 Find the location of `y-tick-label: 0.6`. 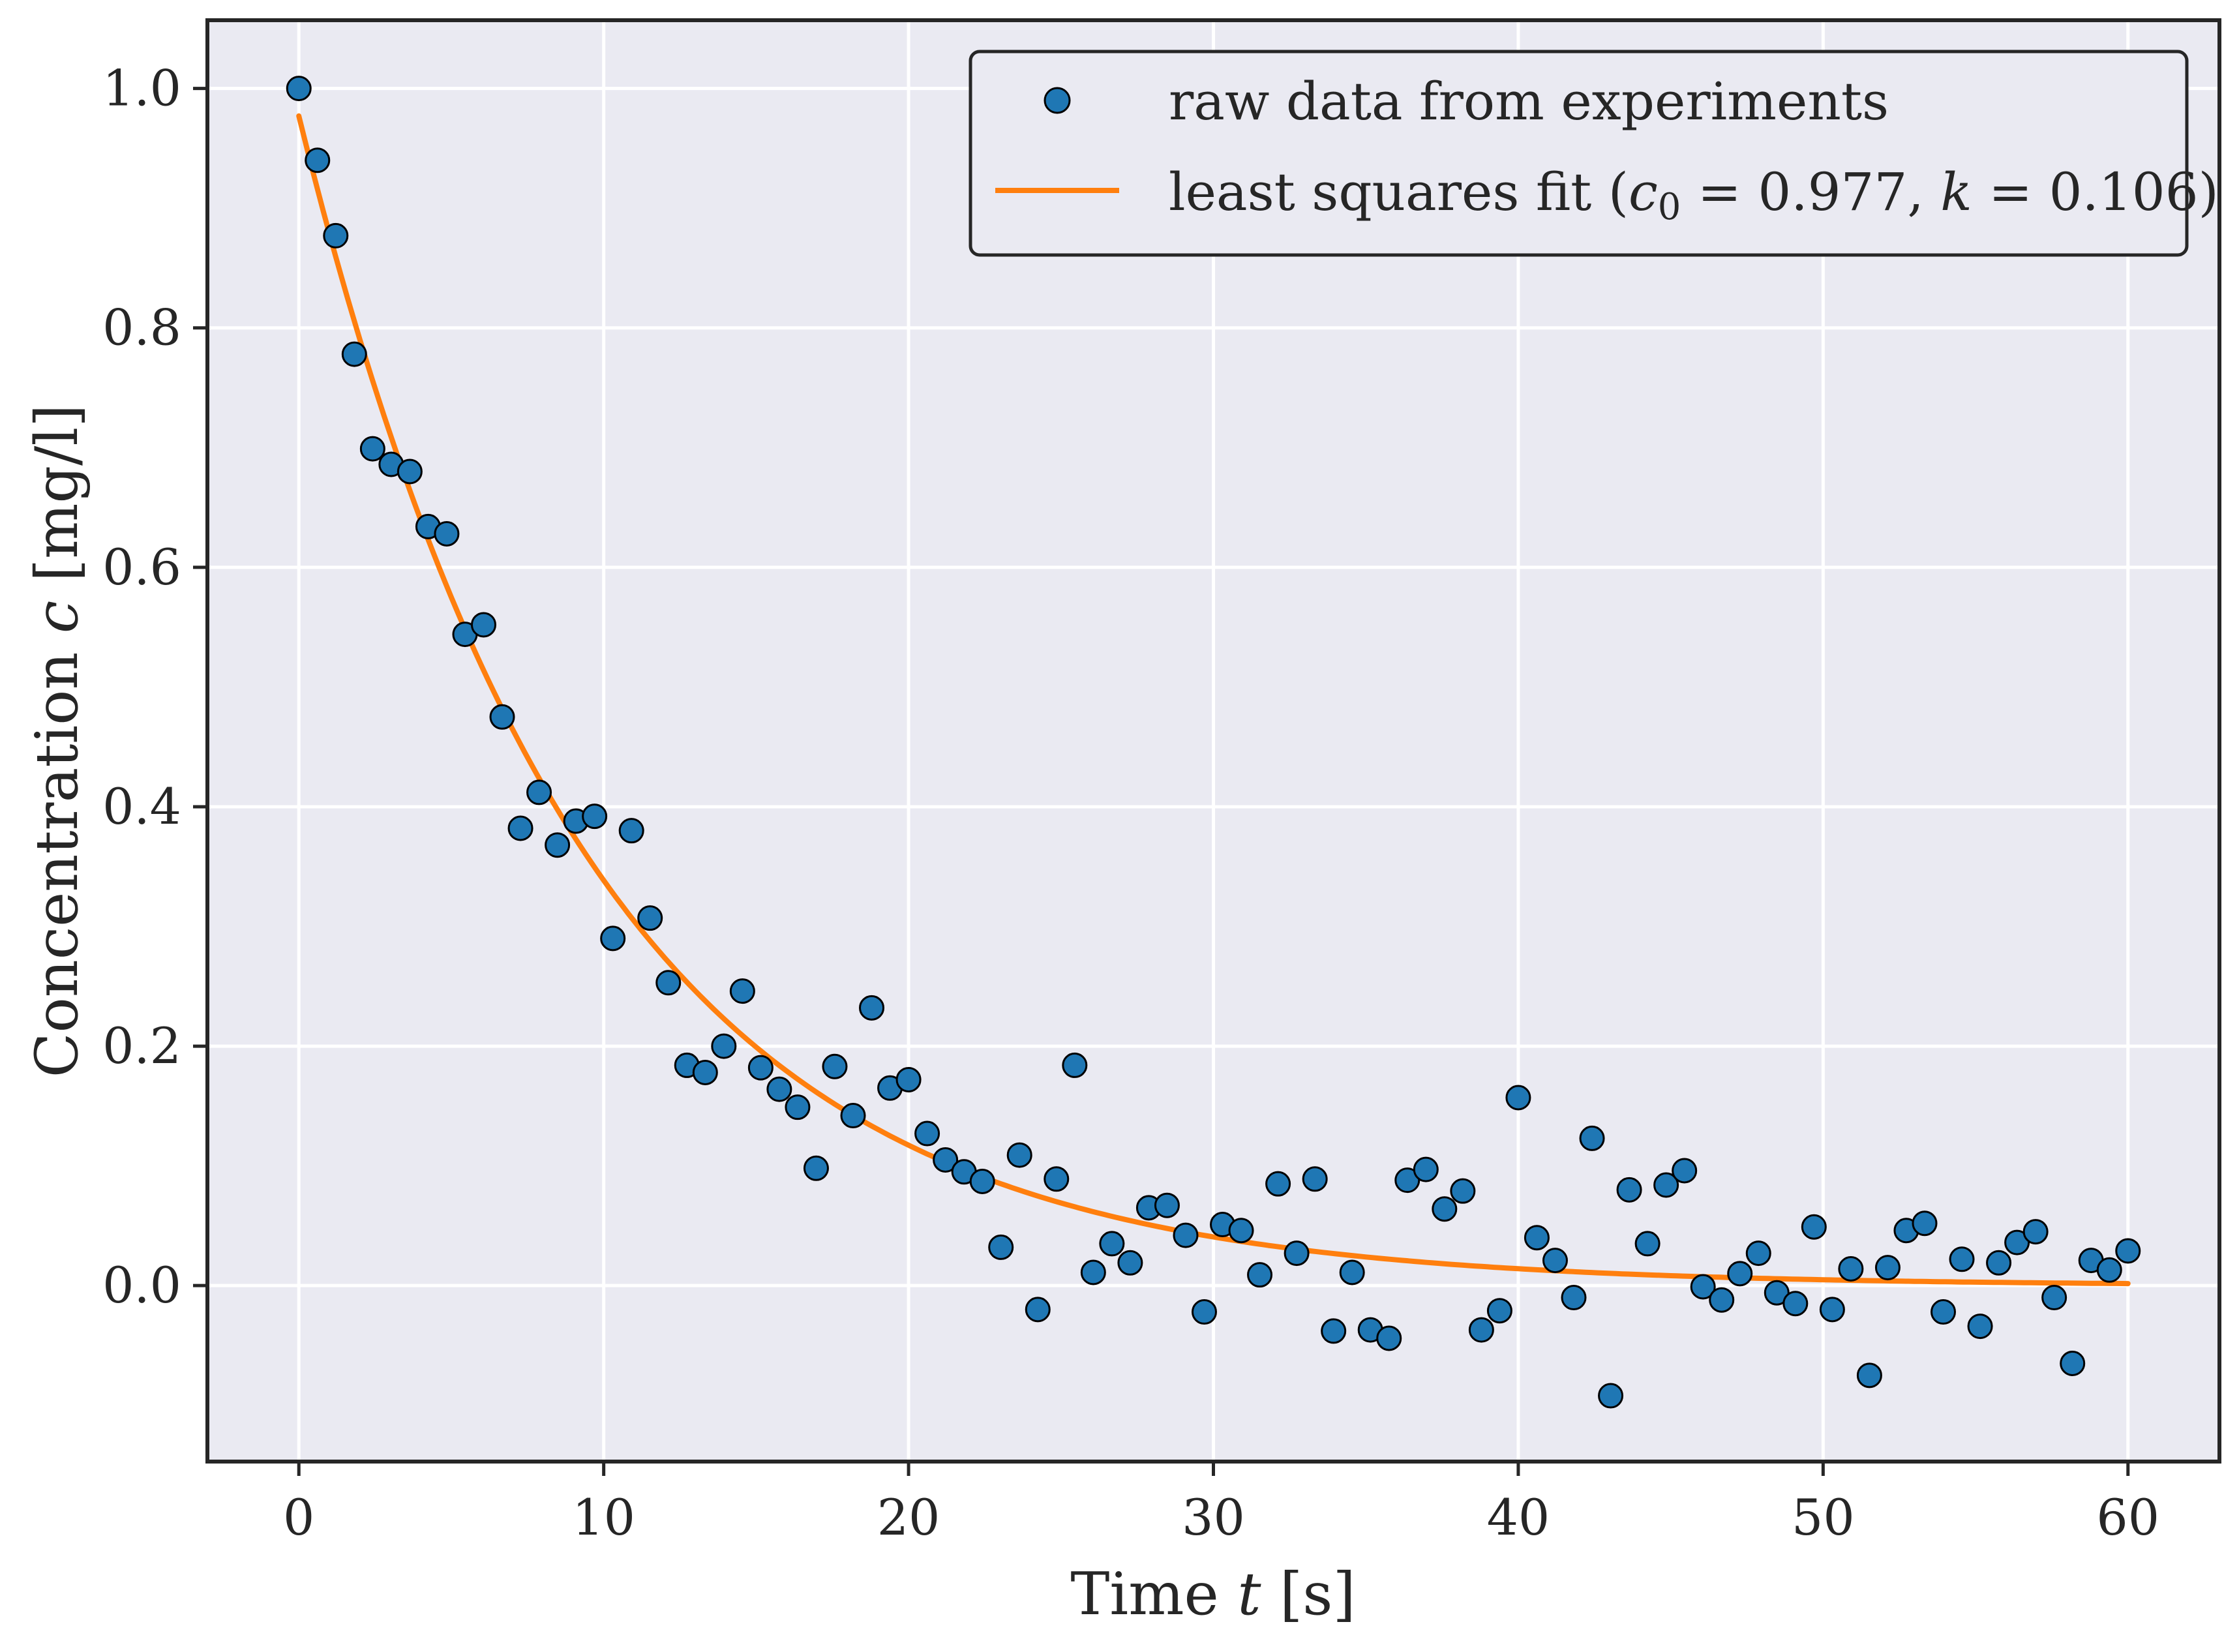

y-tick-label: 0.6 is located at coordinates (141, 567).